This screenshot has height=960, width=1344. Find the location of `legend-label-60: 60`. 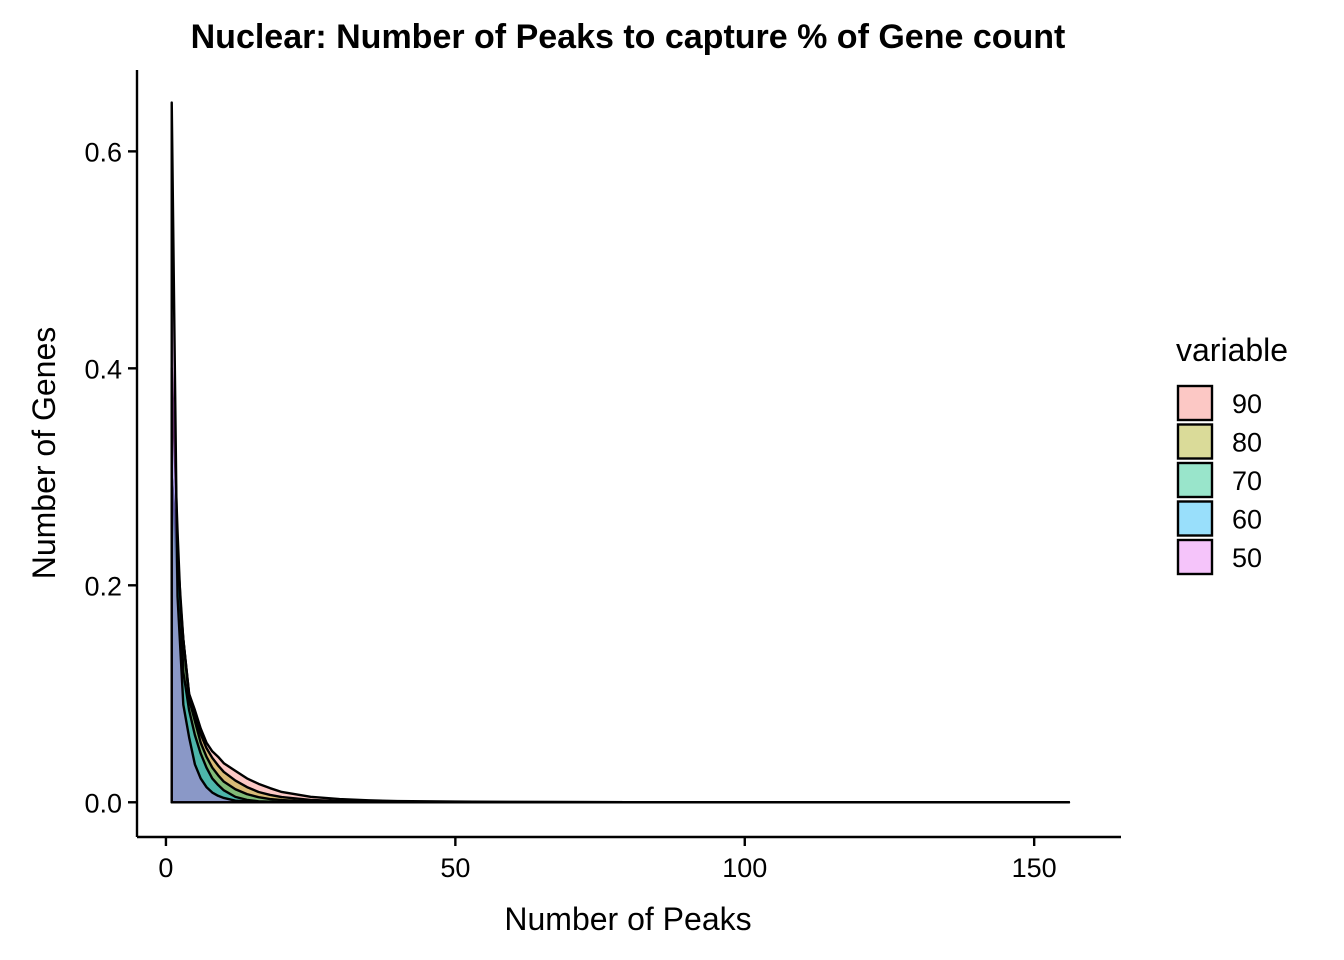

legend-label-60: 60 is located at coordinates (1247, 520).